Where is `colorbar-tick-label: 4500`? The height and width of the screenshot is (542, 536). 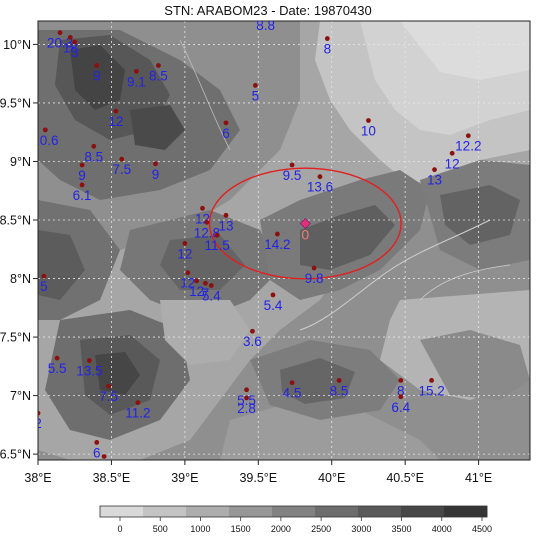 colorbar-tick-label: 4500 is located at coordinates (482, 529).